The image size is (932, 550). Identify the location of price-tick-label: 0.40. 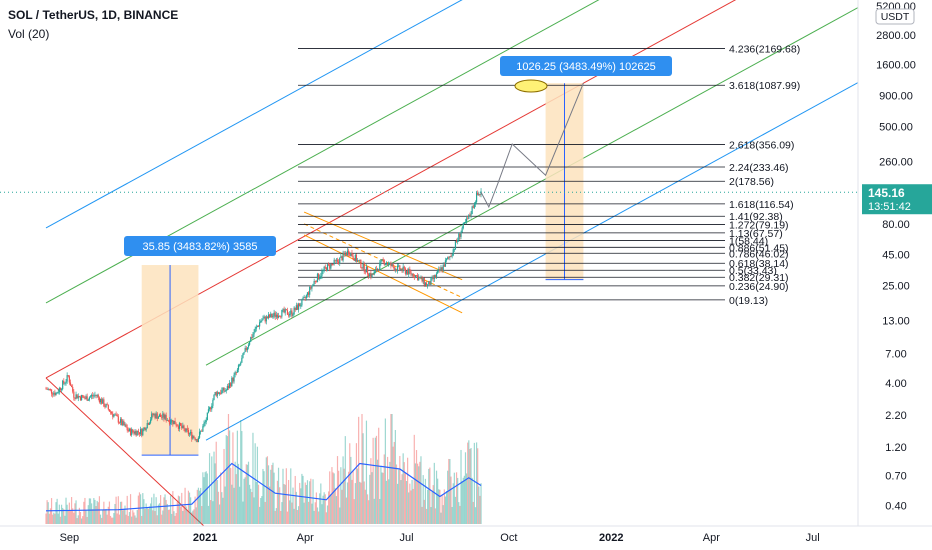
(895, 506).